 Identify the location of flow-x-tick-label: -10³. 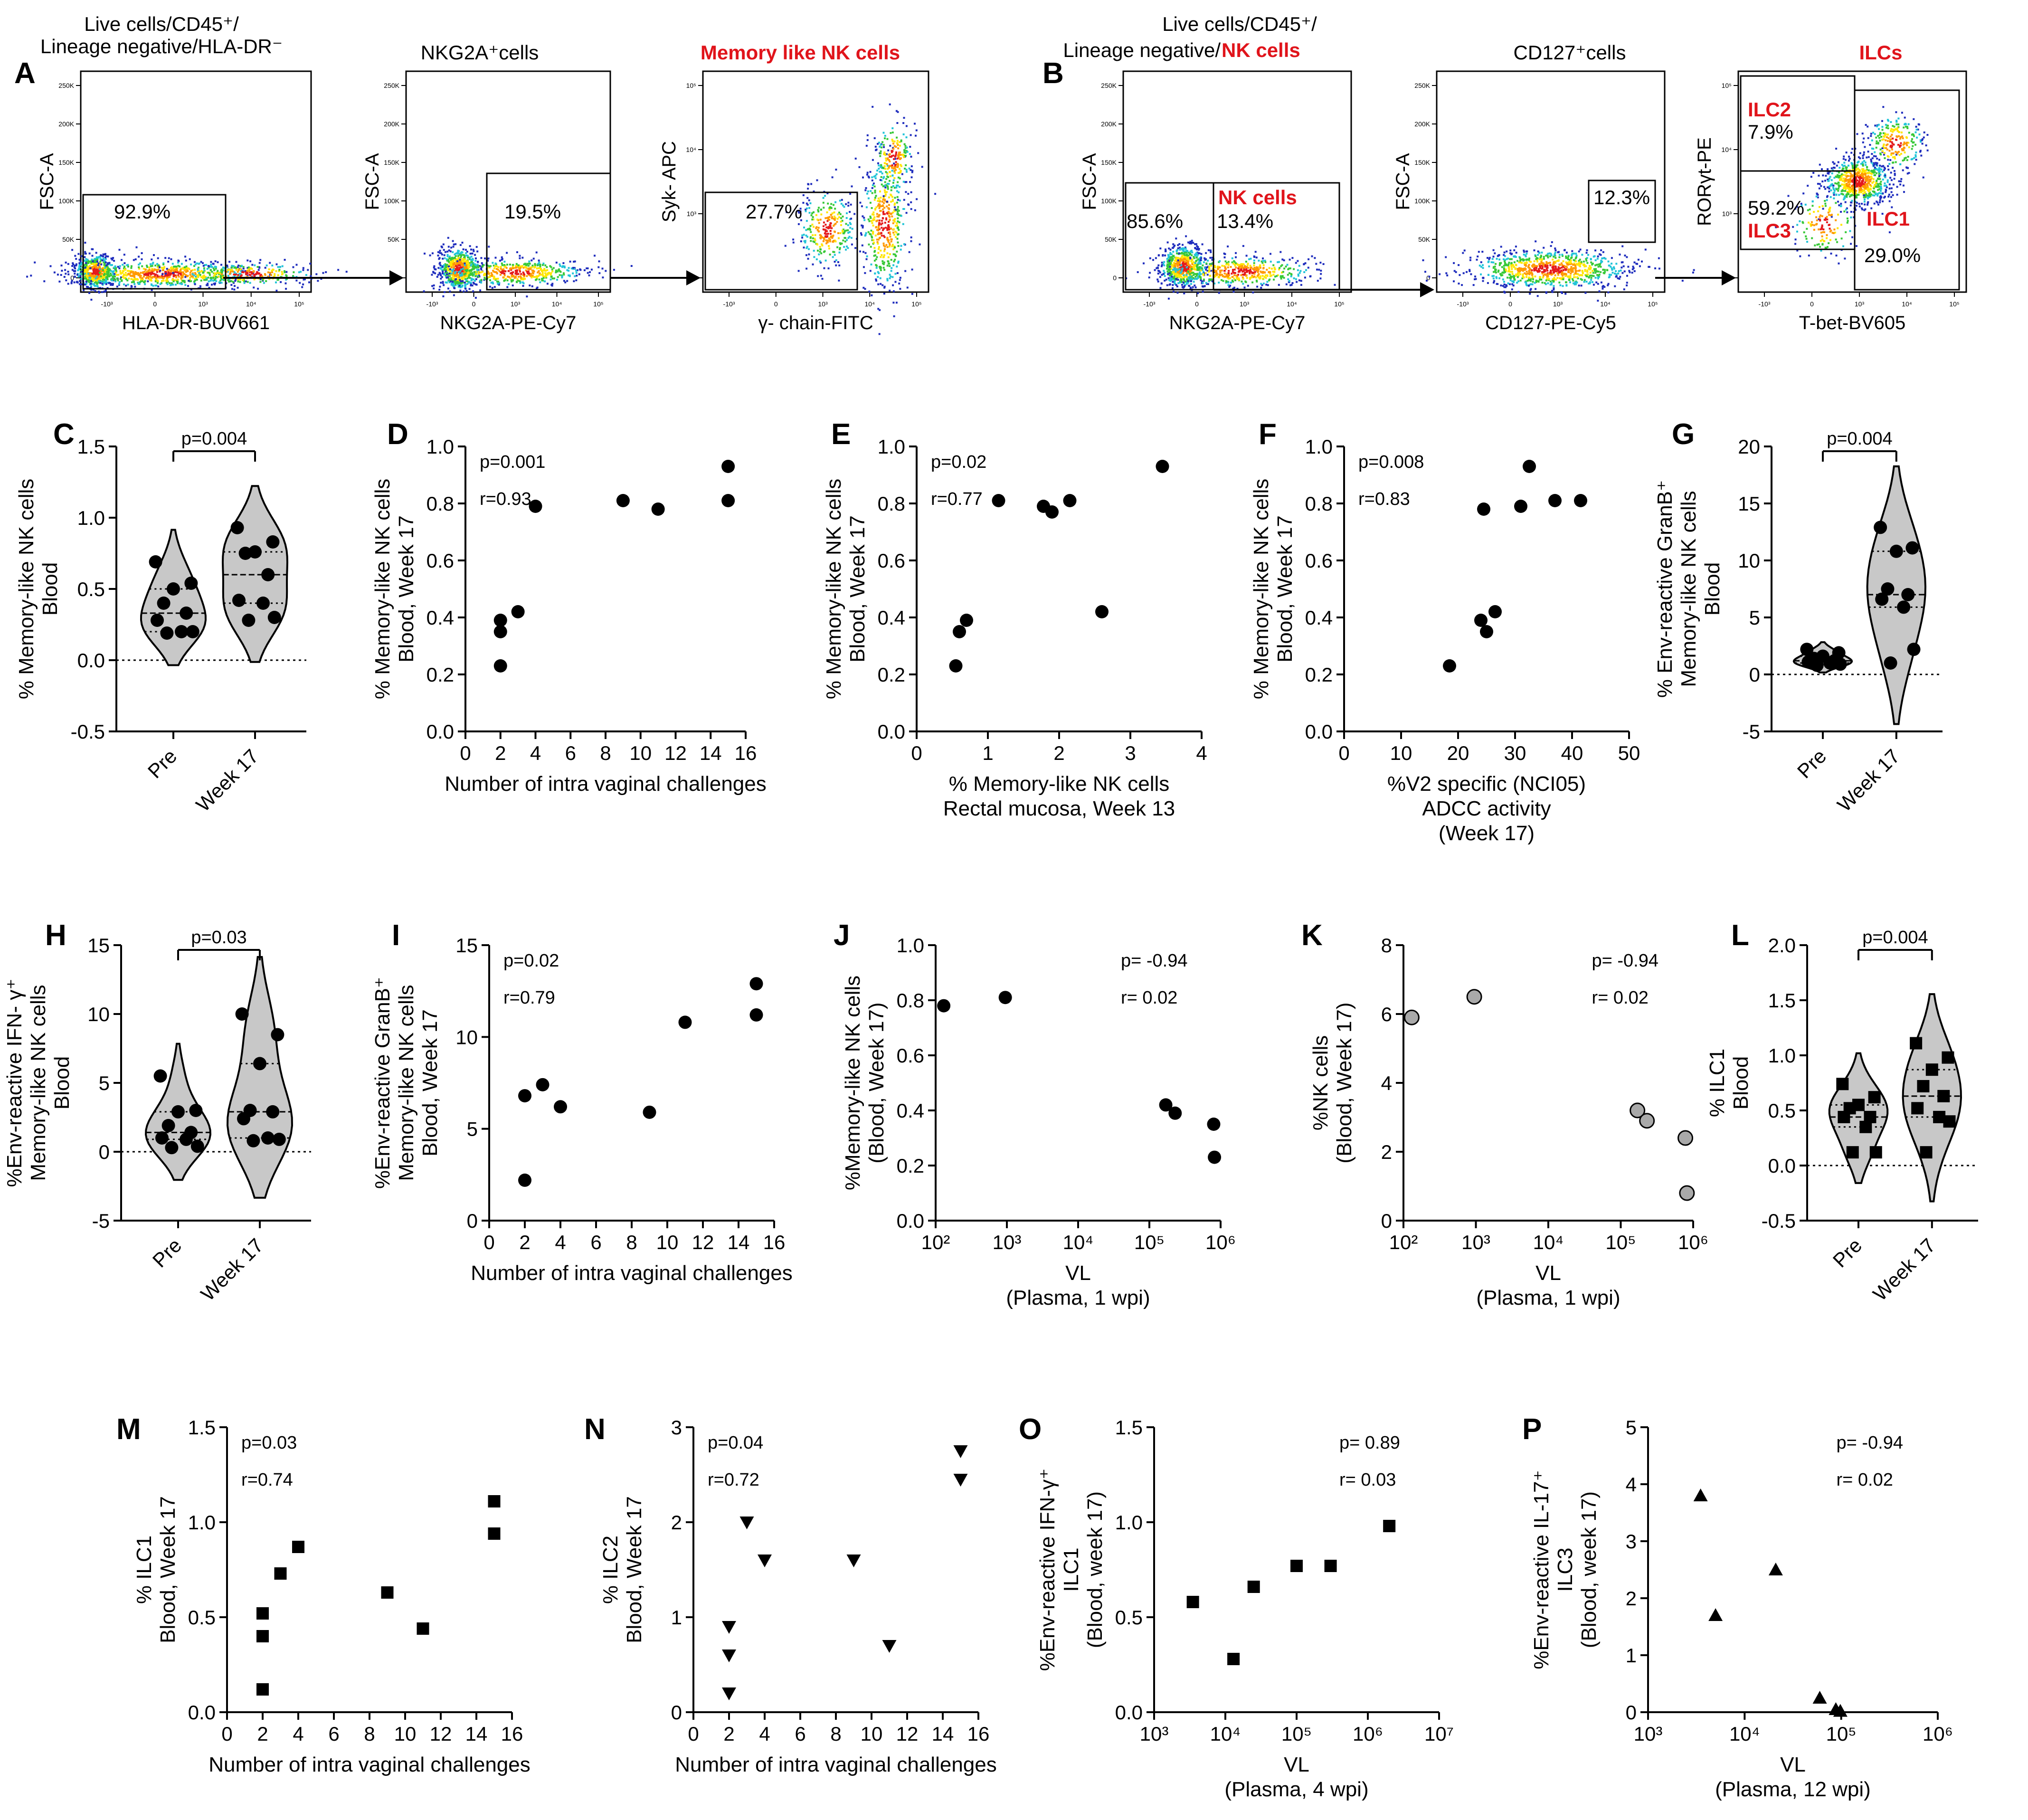
(729, 304).